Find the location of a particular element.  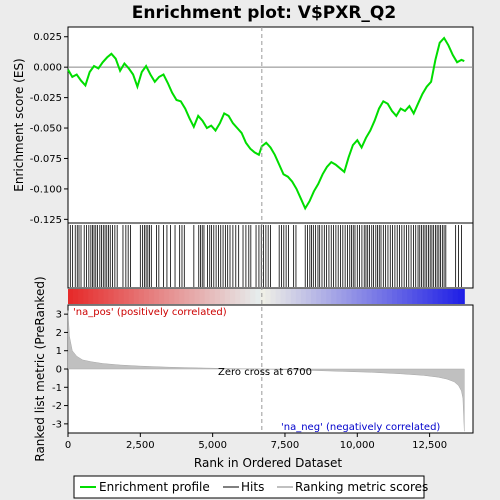

x-tick-label: 2,500 is located at coordinates (140, 445).